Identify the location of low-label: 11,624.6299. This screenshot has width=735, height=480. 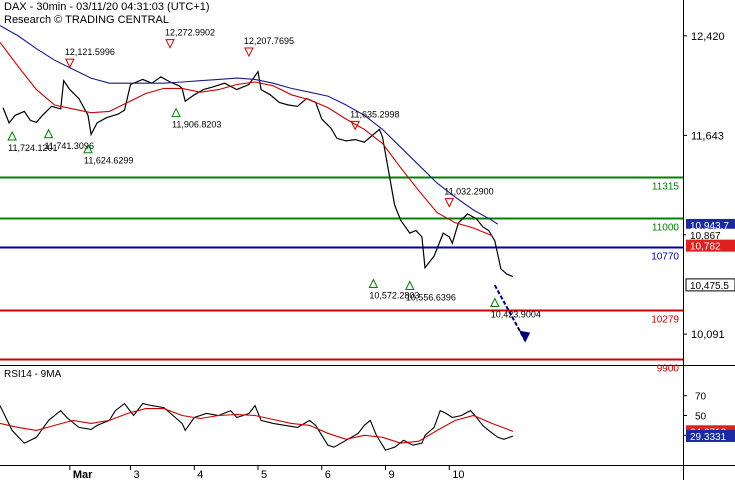
(108, 161).